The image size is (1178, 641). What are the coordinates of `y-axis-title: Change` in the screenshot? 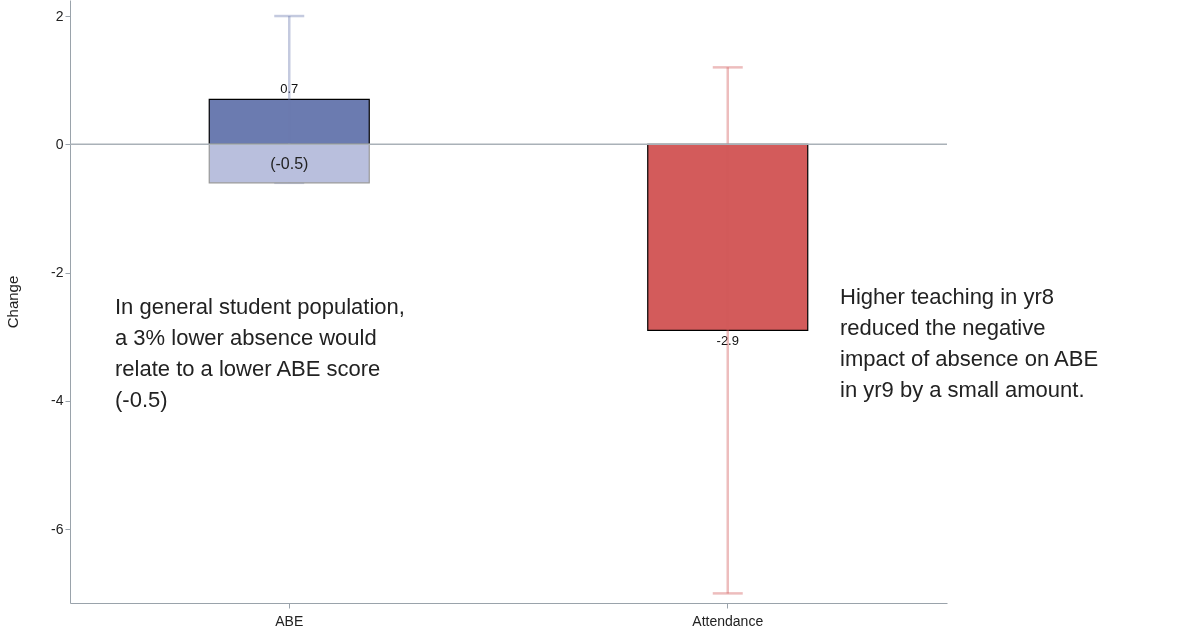 It's located at (13, 302).